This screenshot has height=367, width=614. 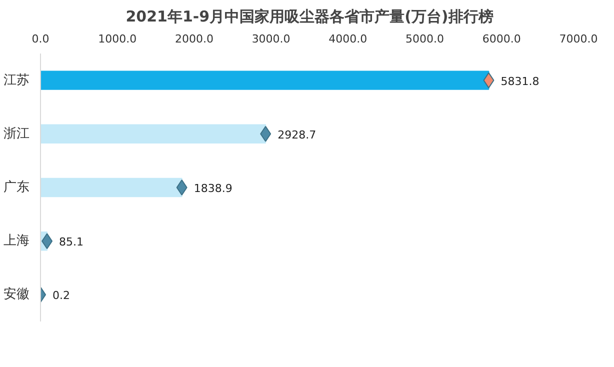 What do you see at coordinates (578, 39) in the screenshot?
I see `x-tick-label: 7000.0` at bounding box center [578, 39].